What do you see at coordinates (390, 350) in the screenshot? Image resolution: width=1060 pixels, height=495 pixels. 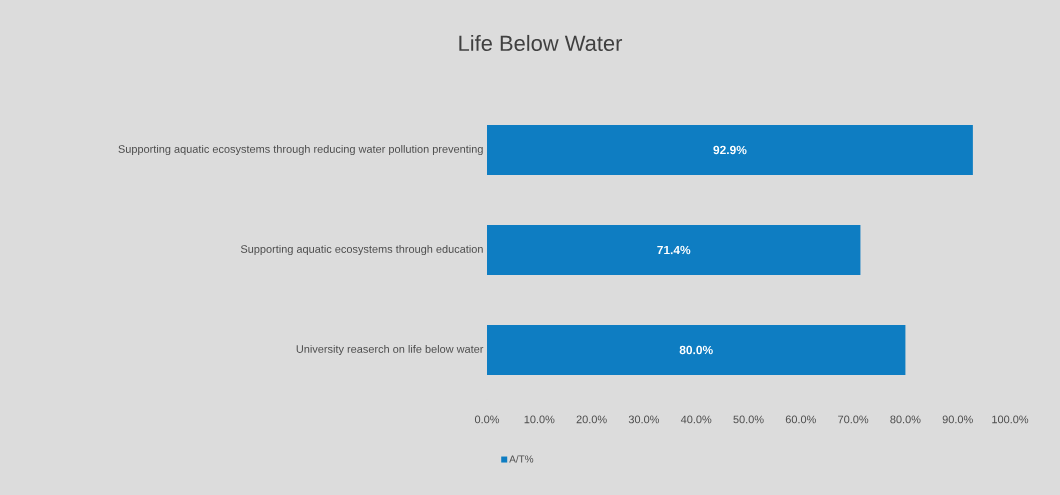 I see `y-tick-label: University reaserch on life below water` at bounding box center [390, 350].